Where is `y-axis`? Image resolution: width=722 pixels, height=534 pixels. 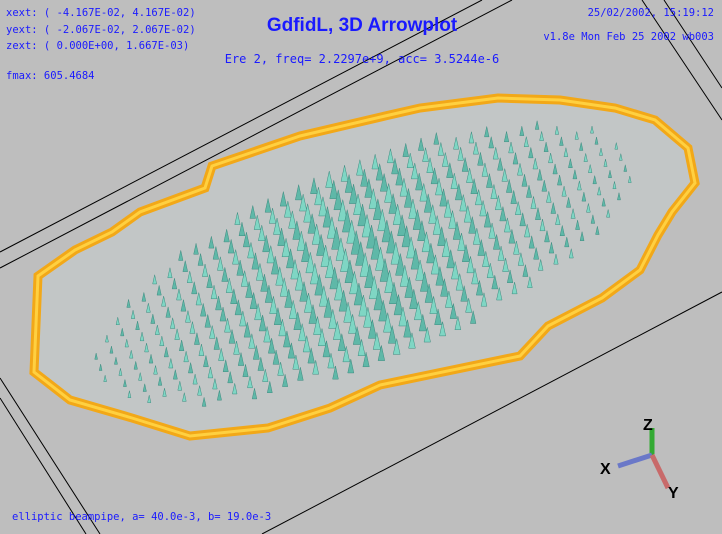
y-axis is located at coordinates (660, 471).